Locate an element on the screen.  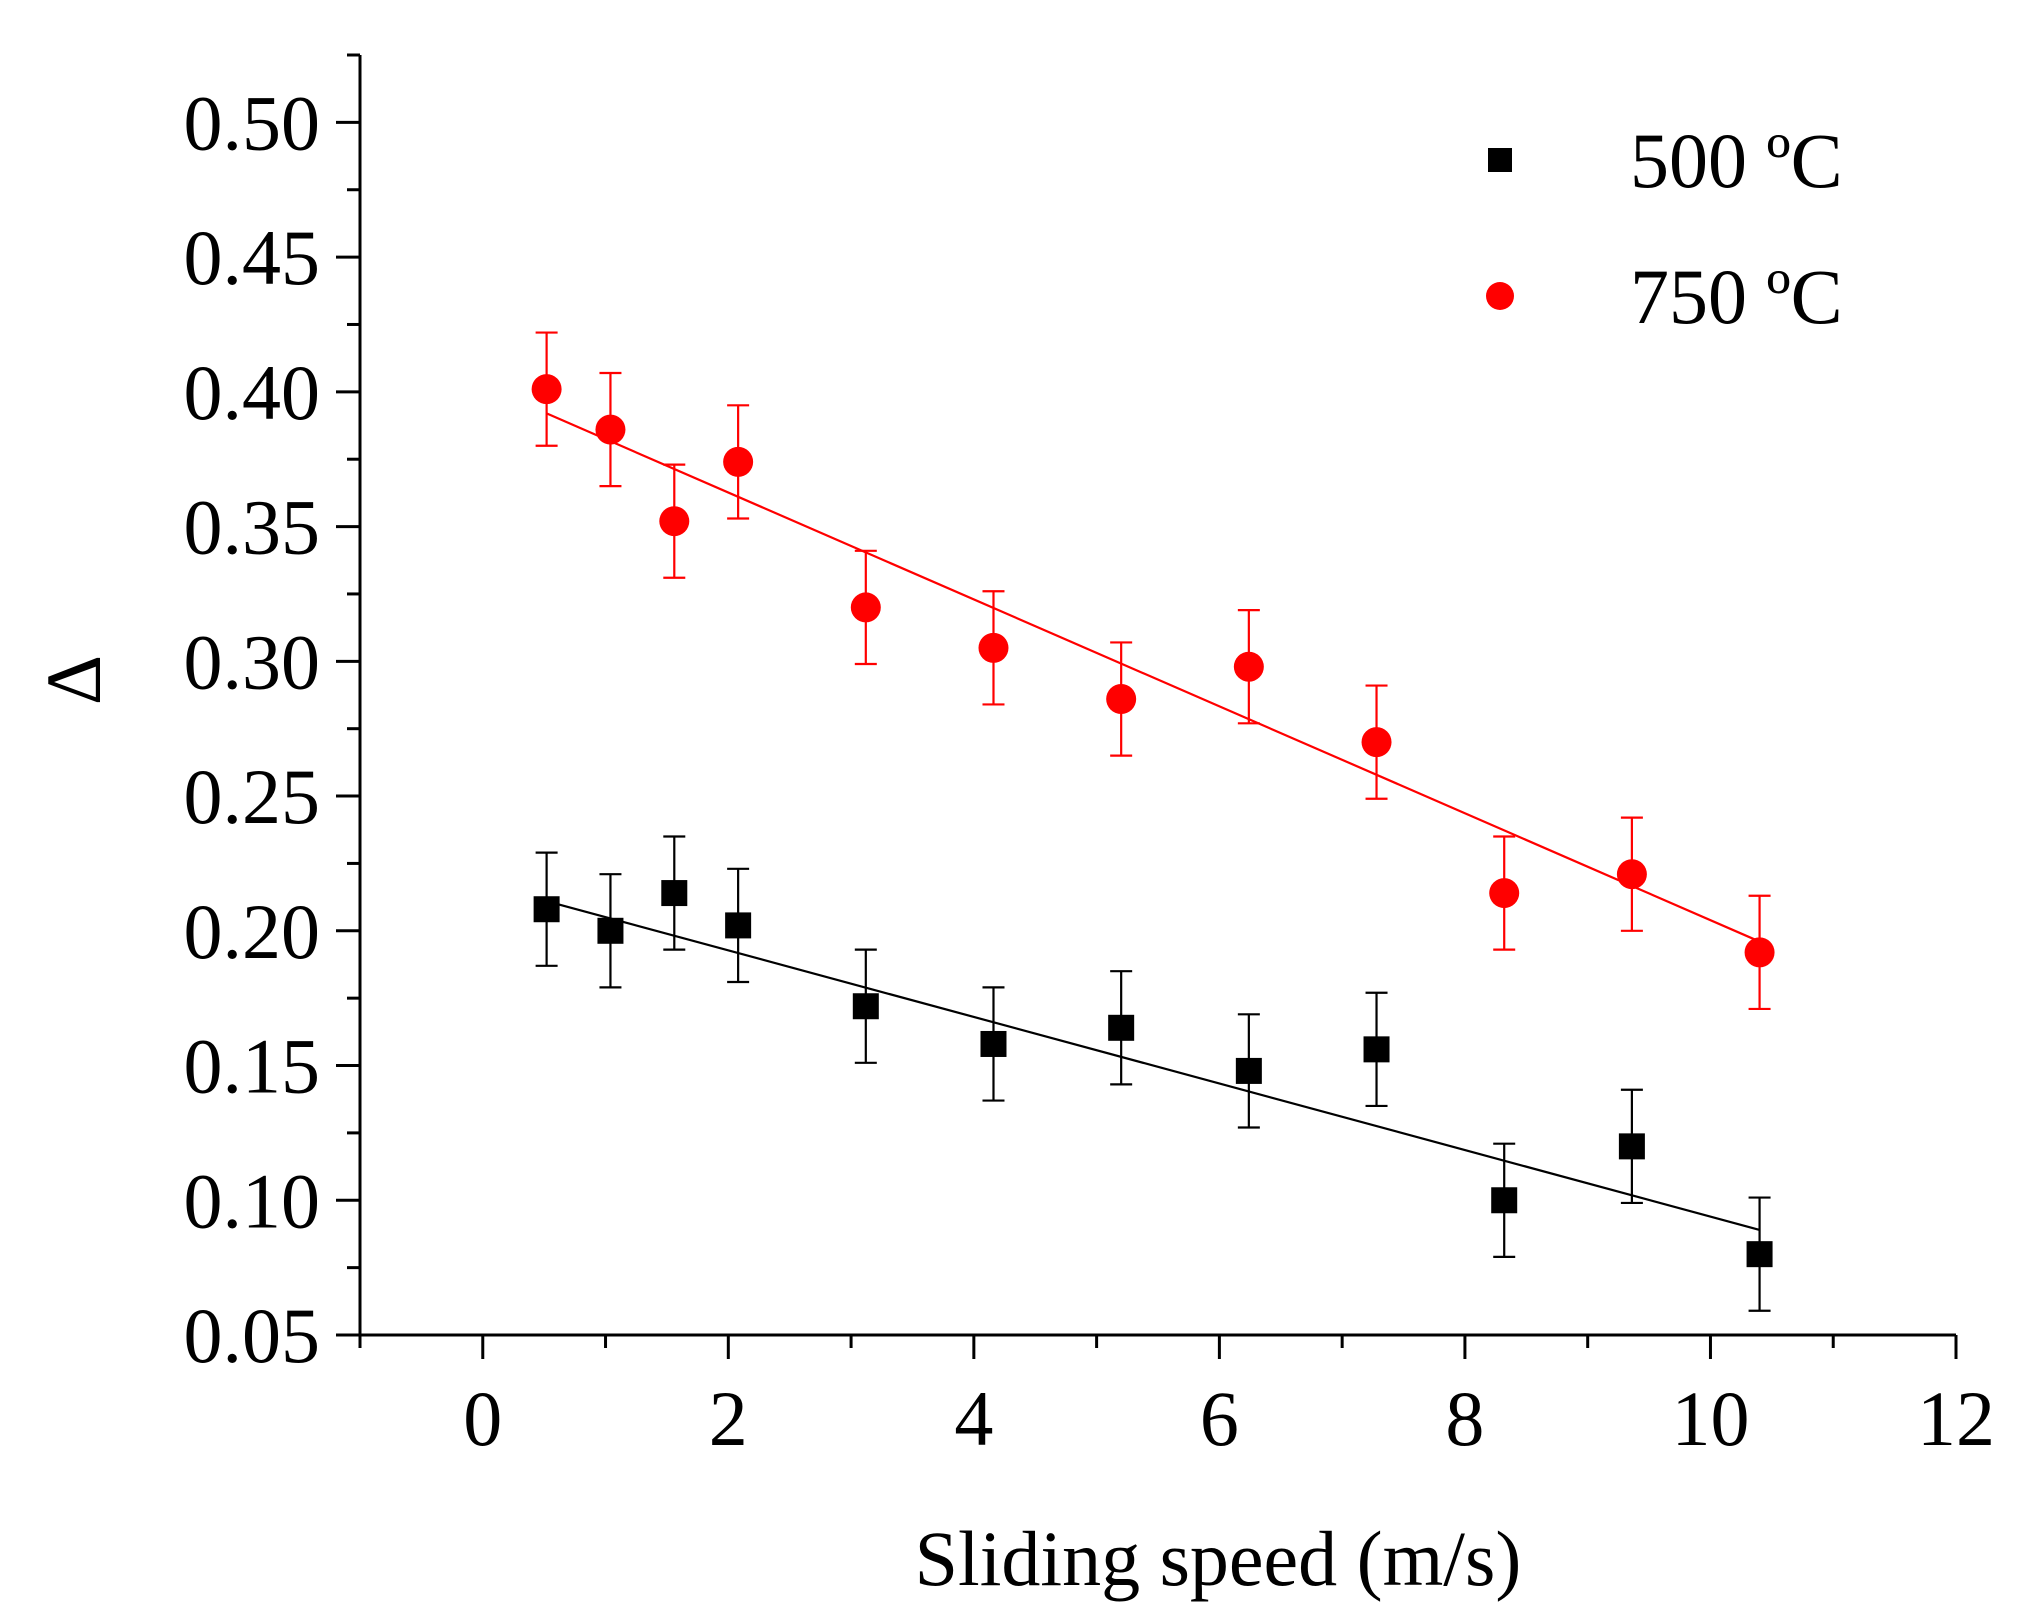
x-tick-label: 6 is located at coordinates (1219, 1418).